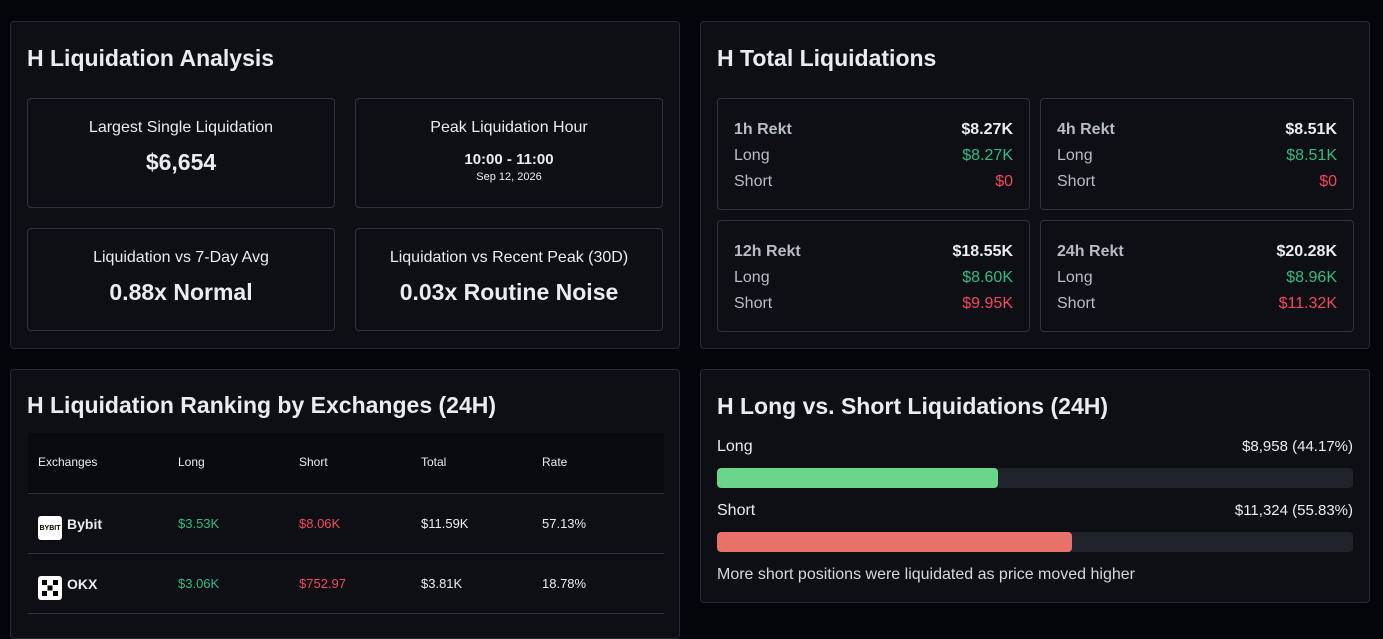 The width and height of the screenshot is (1383, 639). Describe the element at coordinates (827, 58) in the screenshot. I see `total-liquidations-title: H Total Liquidations` at that location.